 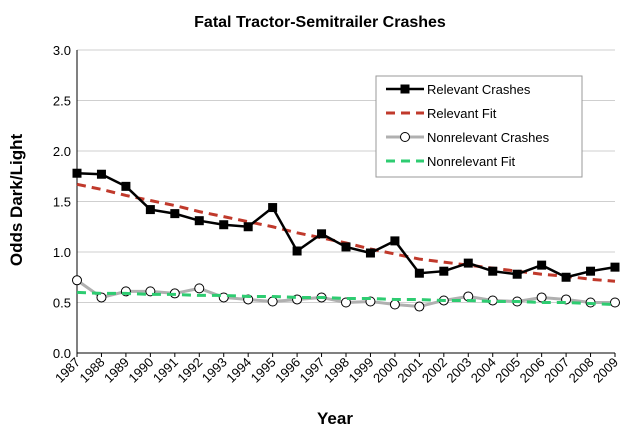 I want to click on y-tick-label: 1.0, so click(x=62, y=252).